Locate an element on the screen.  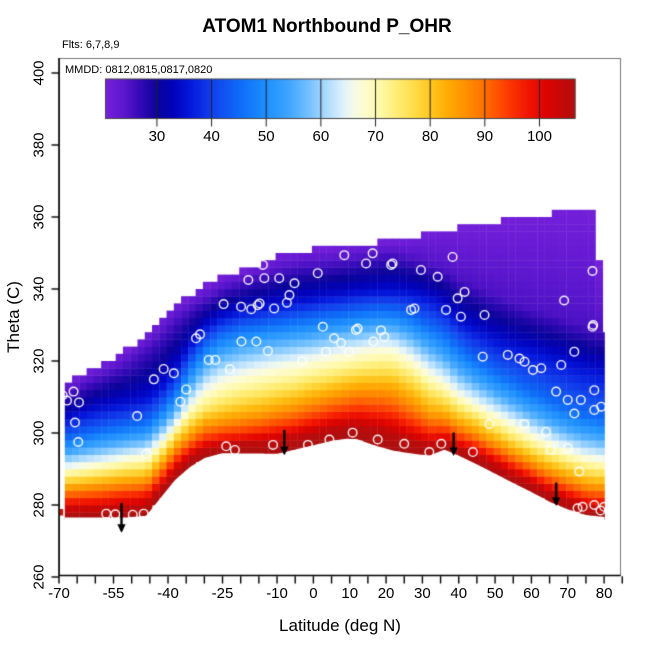
colorbar-tick-label: 30 is located at coordinates (157, 136).